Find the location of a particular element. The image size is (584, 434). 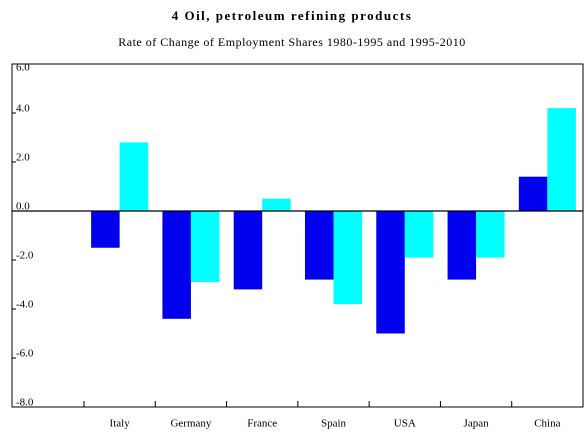

y-tick-label: 6.0 is located at coordinates (23, 68).